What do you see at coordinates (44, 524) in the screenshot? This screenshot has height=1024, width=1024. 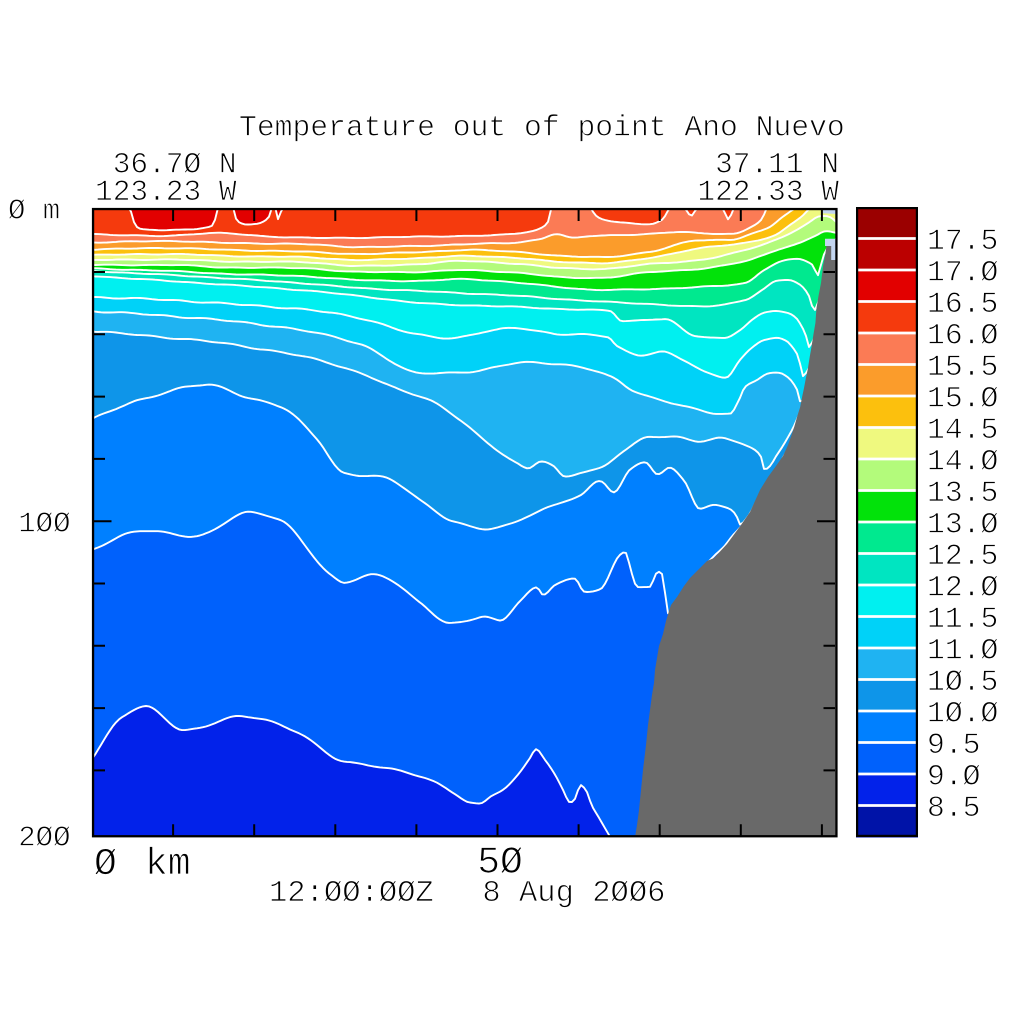 I see `svg-text: 1ØØ` at bounding box center [44, 524].